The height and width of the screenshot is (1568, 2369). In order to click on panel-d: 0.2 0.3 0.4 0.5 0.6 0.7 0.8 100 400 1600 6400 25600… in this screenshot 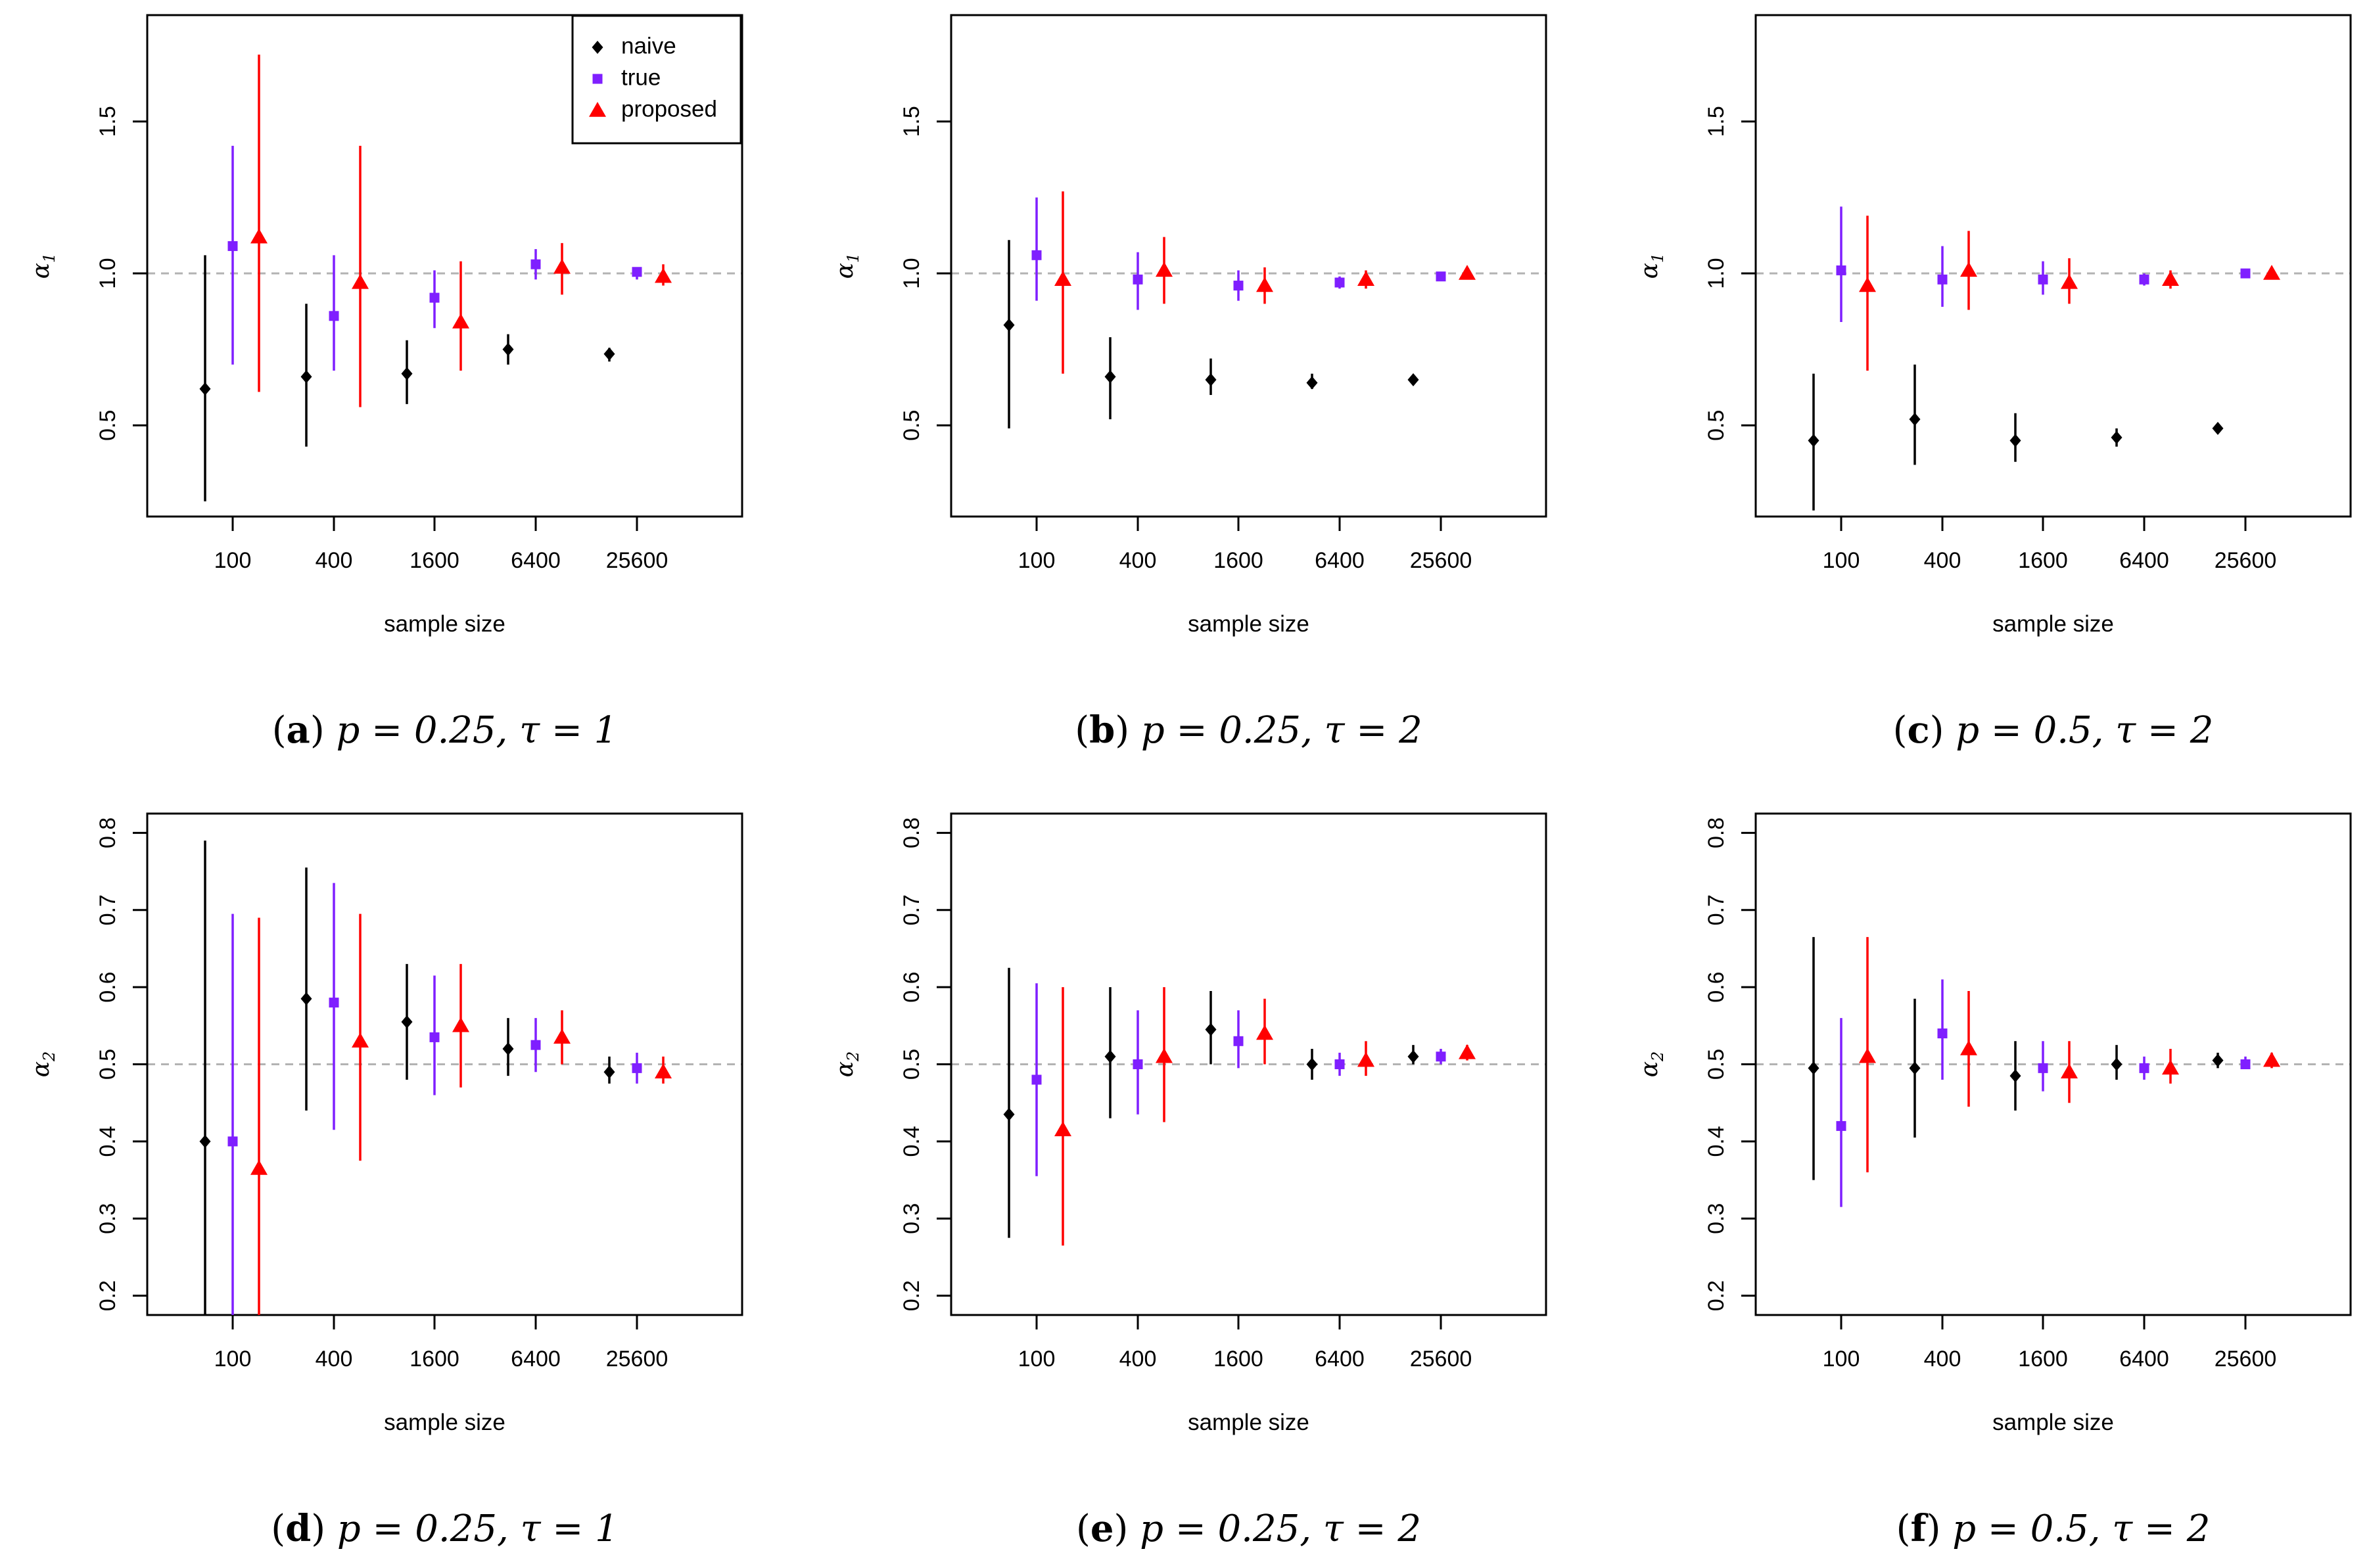, I will do `click(386, 1181)`.